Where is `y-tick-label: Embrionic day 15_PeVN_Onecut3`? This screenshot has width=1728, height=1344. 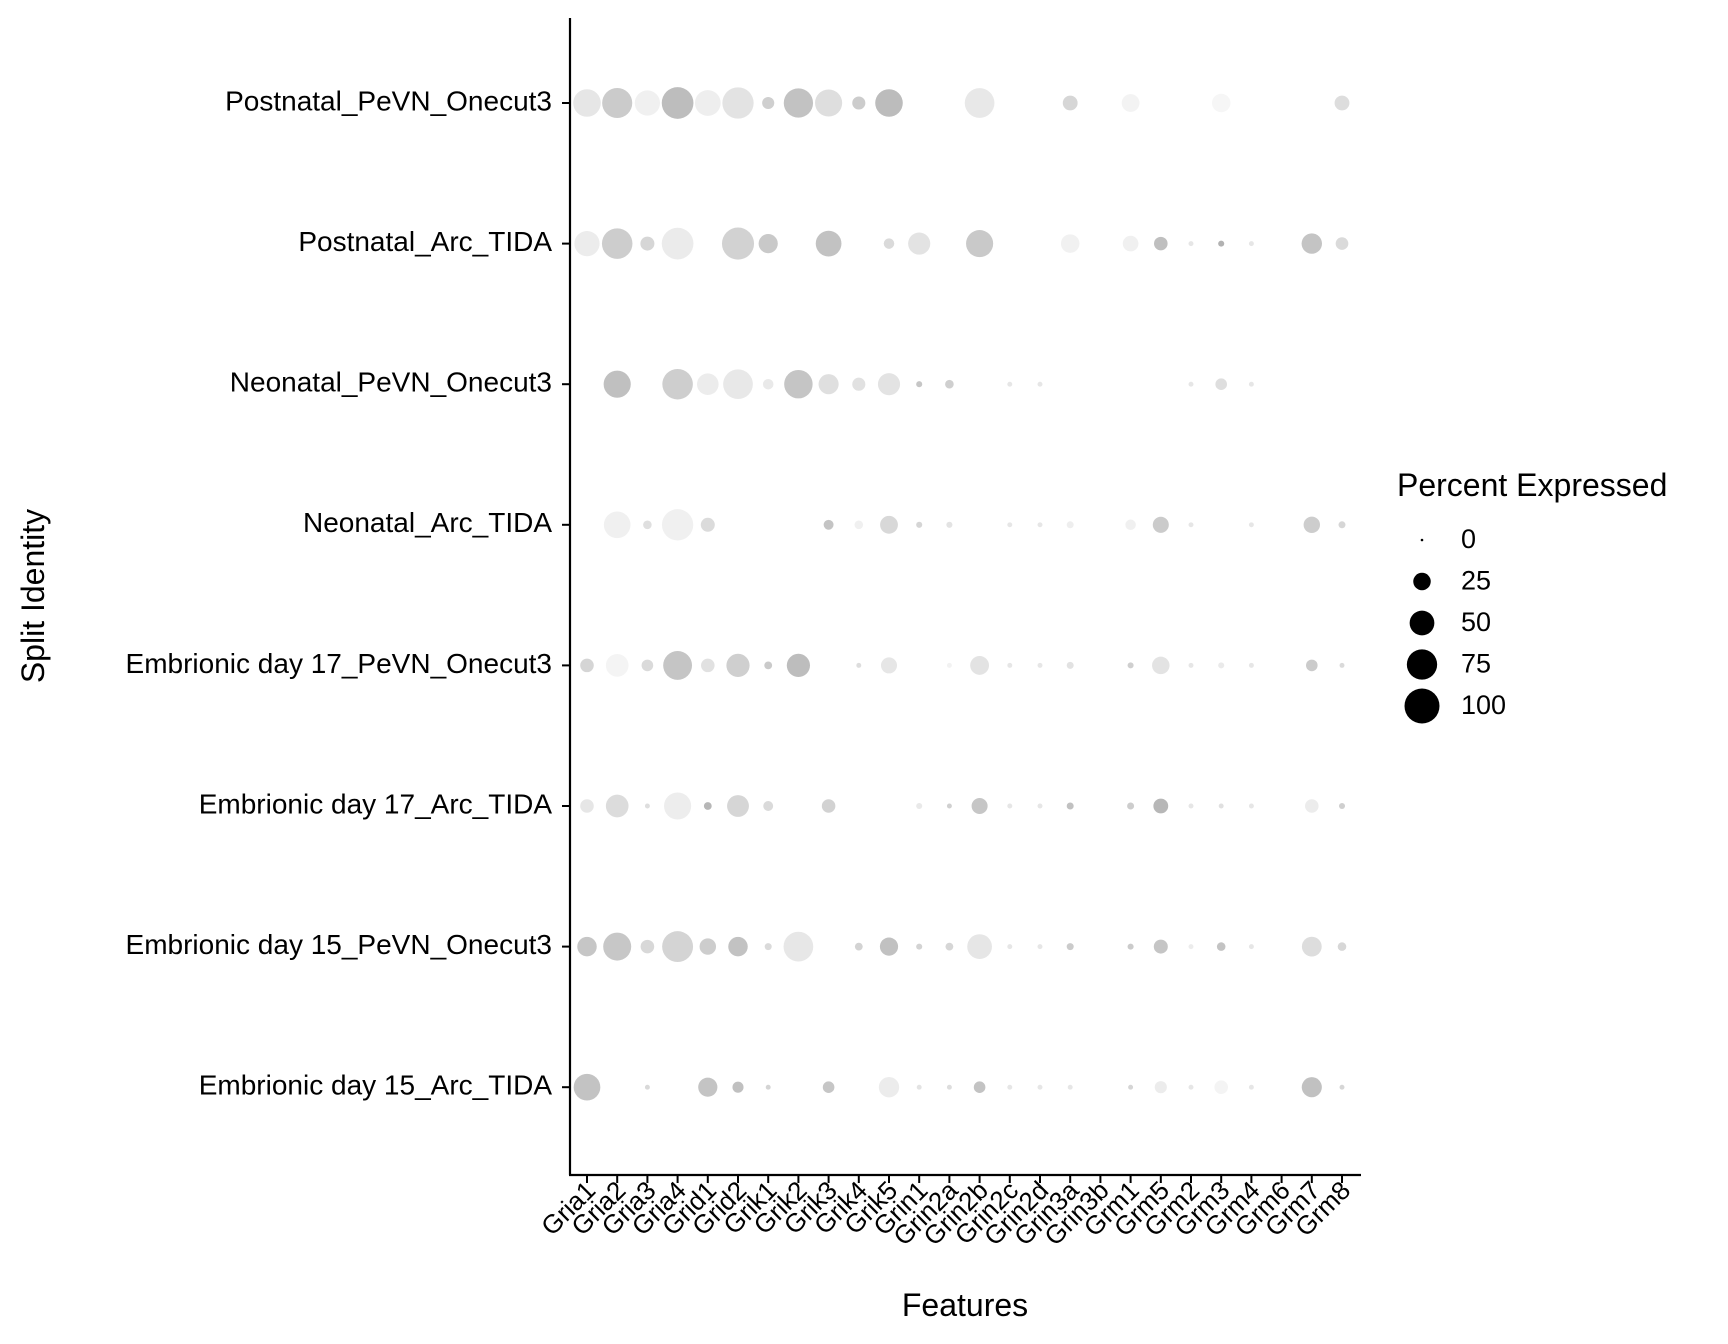 y-tick-label: Embrionic day 15_PeVN_Onecut3 is located at coordinates (339, 944).